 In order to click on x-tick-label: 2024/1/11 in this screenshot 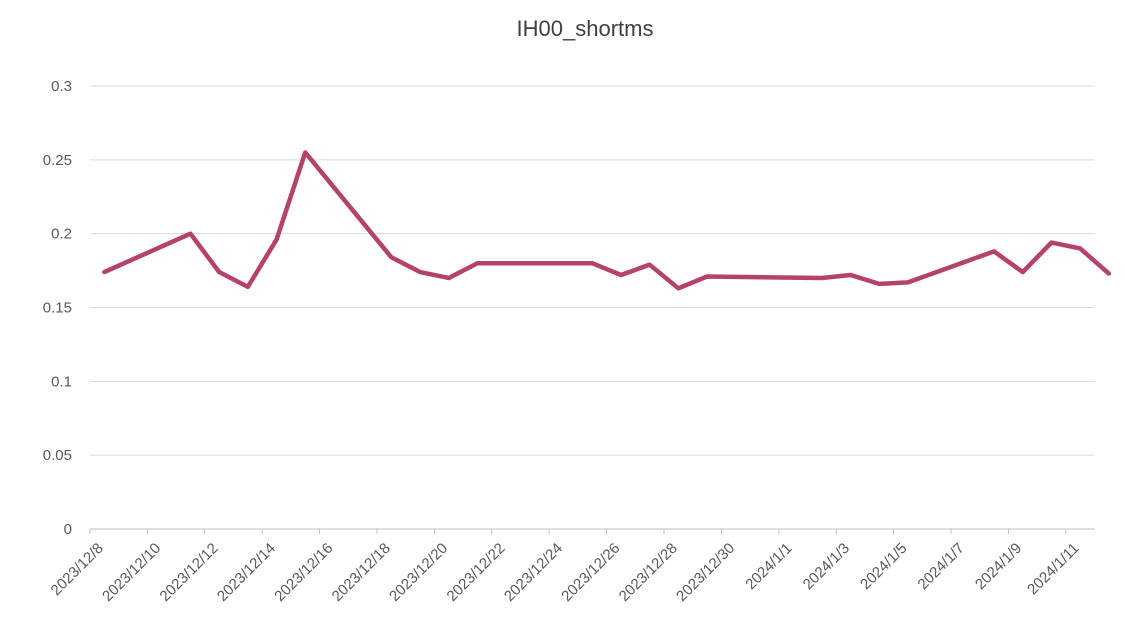, I will do `click(1053, 569)`.